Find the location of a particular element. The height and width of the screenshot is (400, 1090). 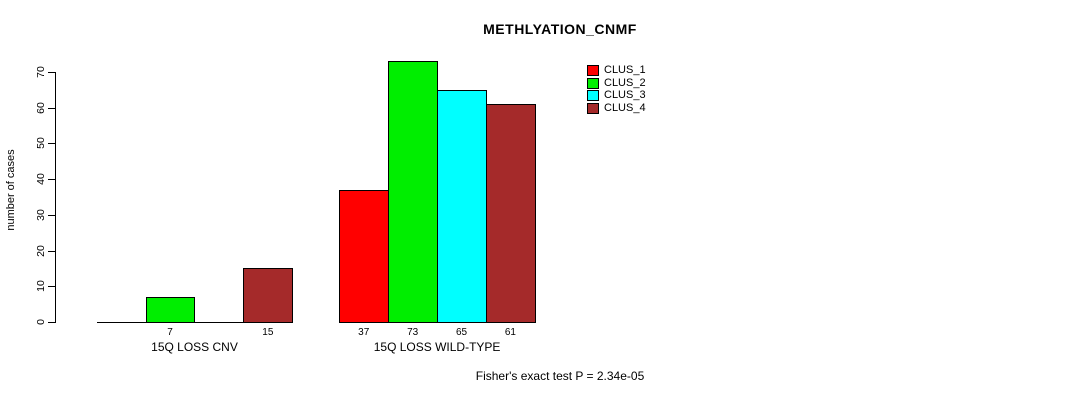

legend-label-clus_3: CLUS_3 is located at coordinates (625, 95).